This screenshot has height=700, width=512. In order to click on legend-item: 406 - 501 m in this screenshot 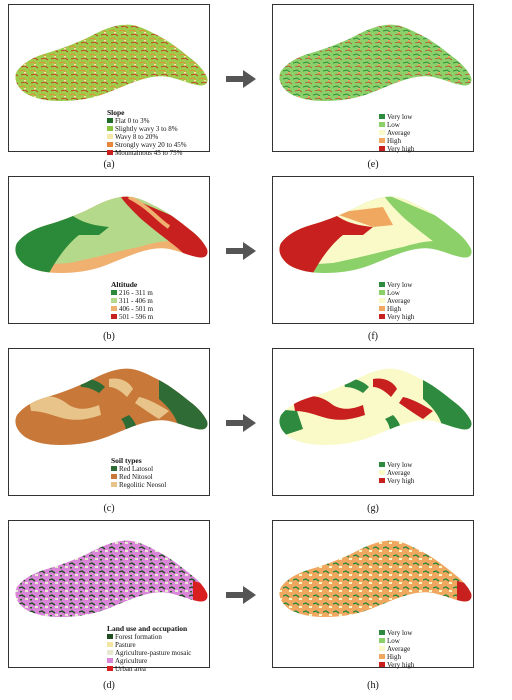, I will do `click(132, 309)`.